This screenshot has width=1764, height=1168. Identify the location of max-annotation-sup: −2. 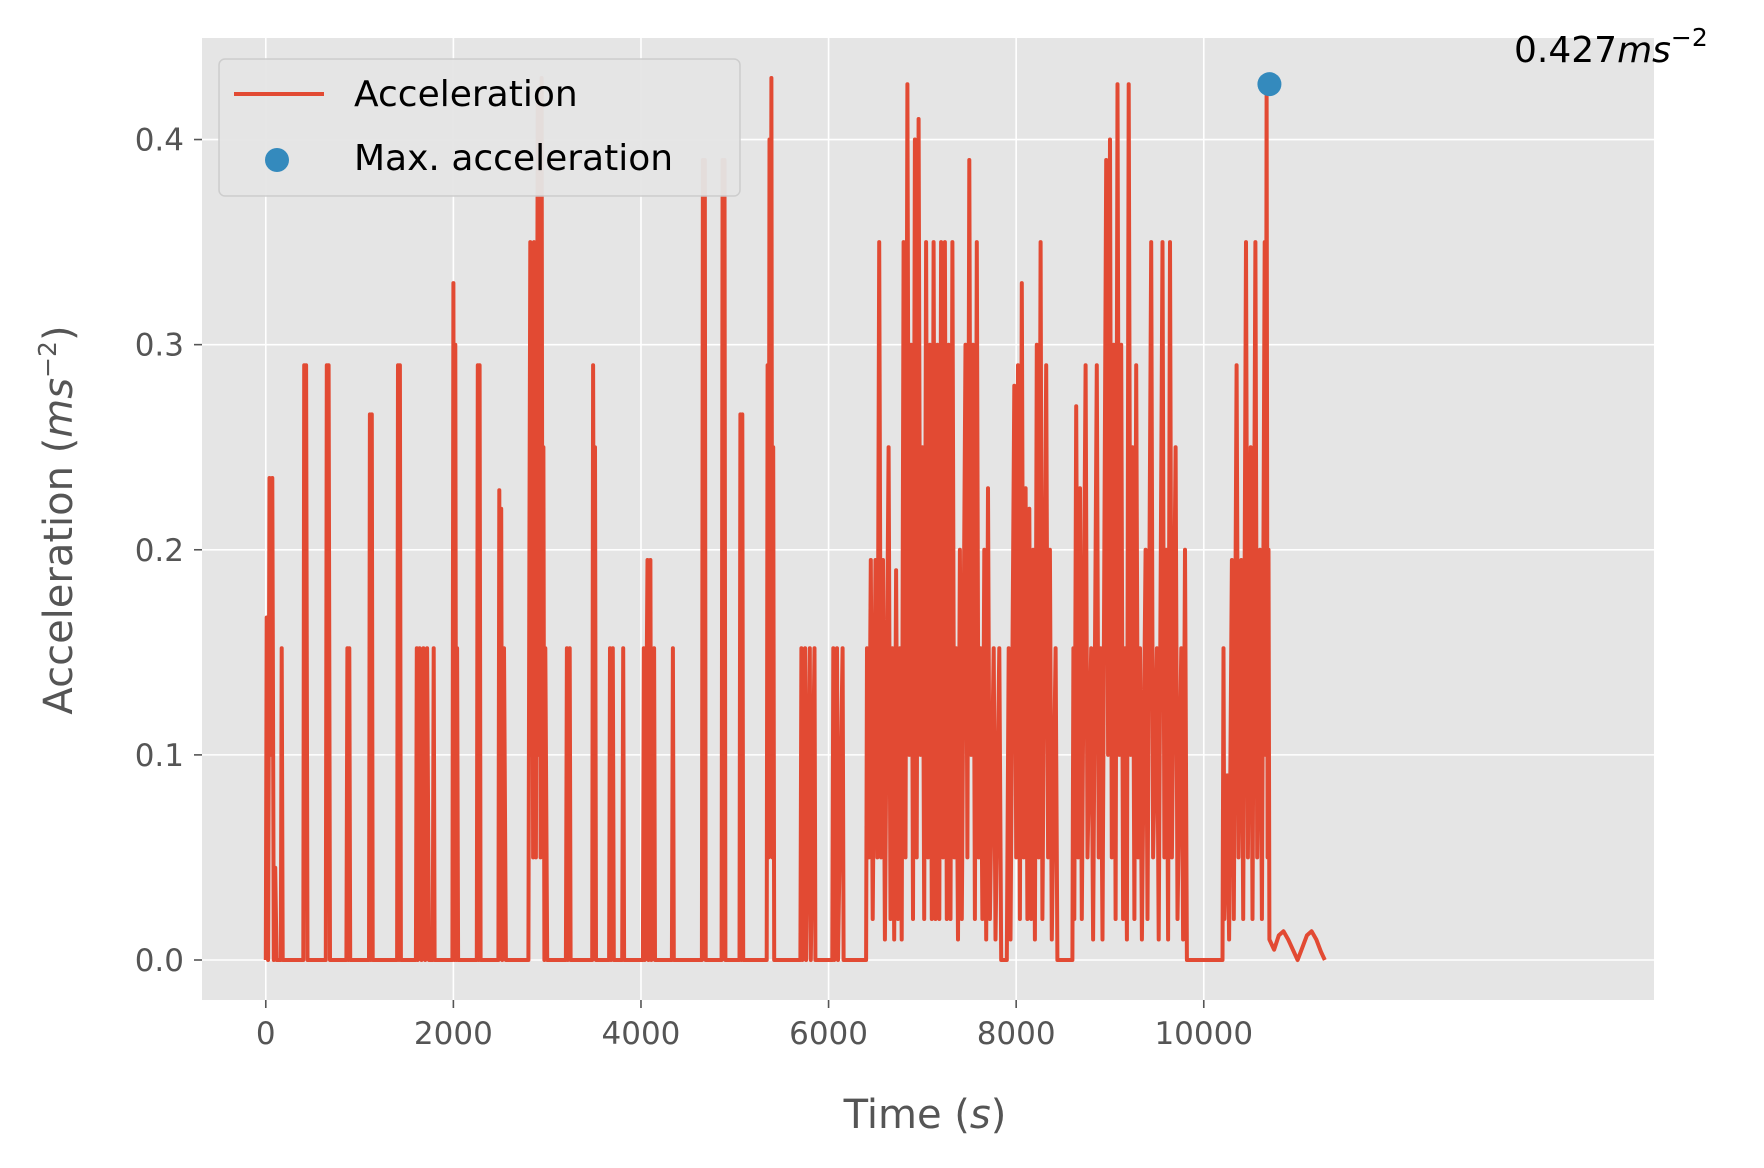
(1689, 37).